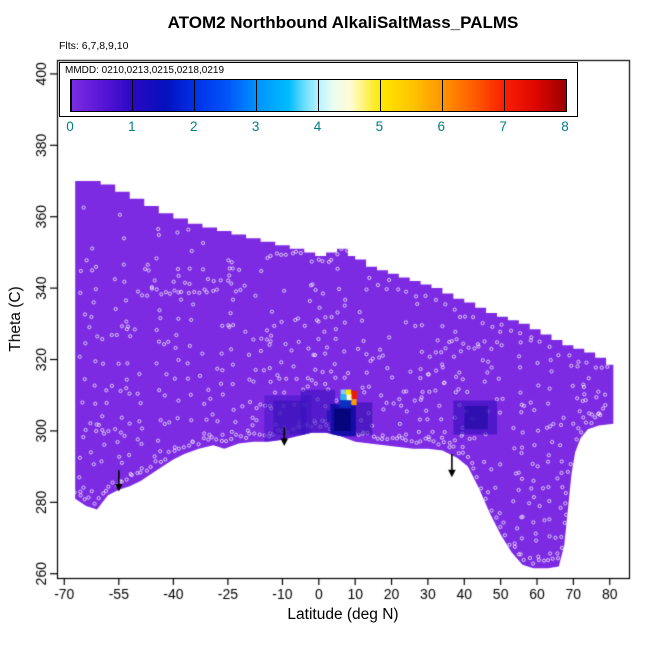  Describe the element at coordinates (441, 126) in the screenshot. I see `colorbar-tick-label: 6` at that location.